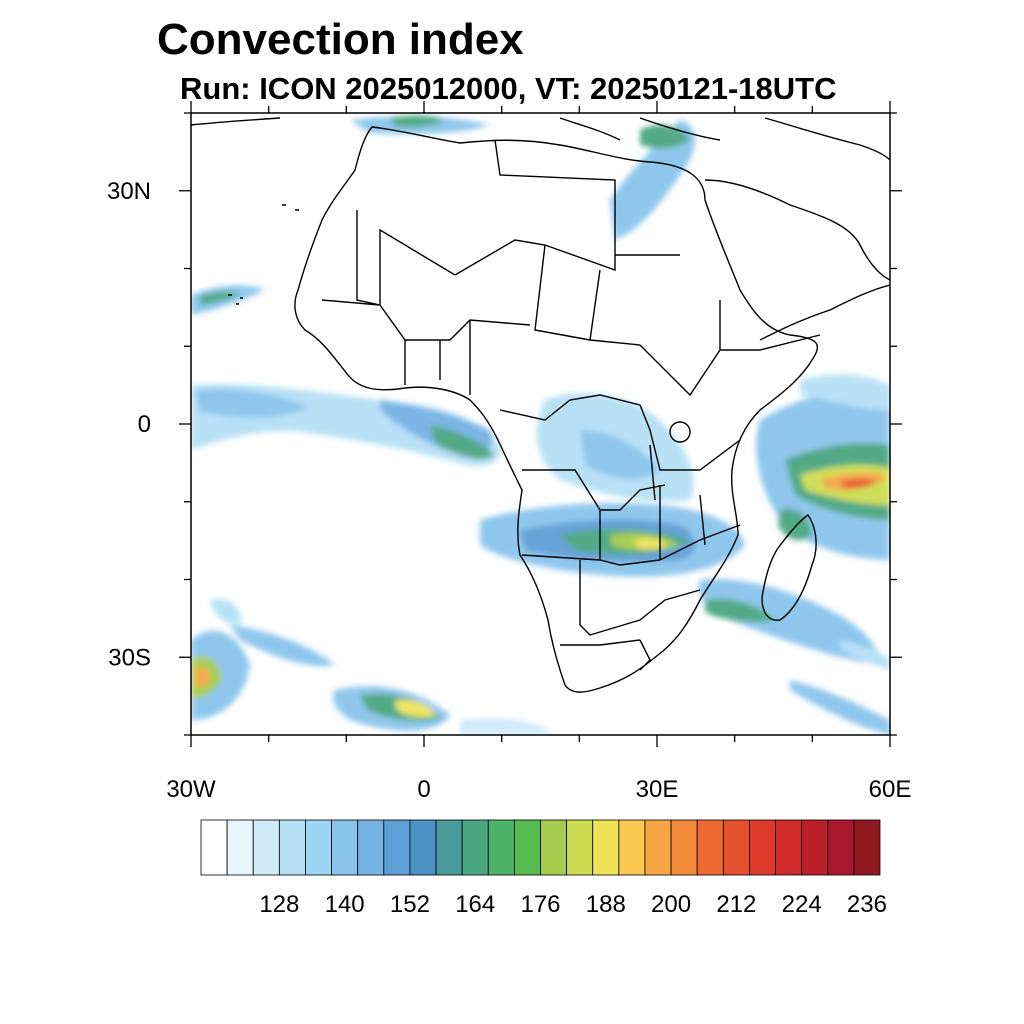 The image size is (1024, 1024). What do you see at coordinates (890, 789) in the screenshot?
I see `lon-tick-label: 60E` at bounding box center [890, 789].